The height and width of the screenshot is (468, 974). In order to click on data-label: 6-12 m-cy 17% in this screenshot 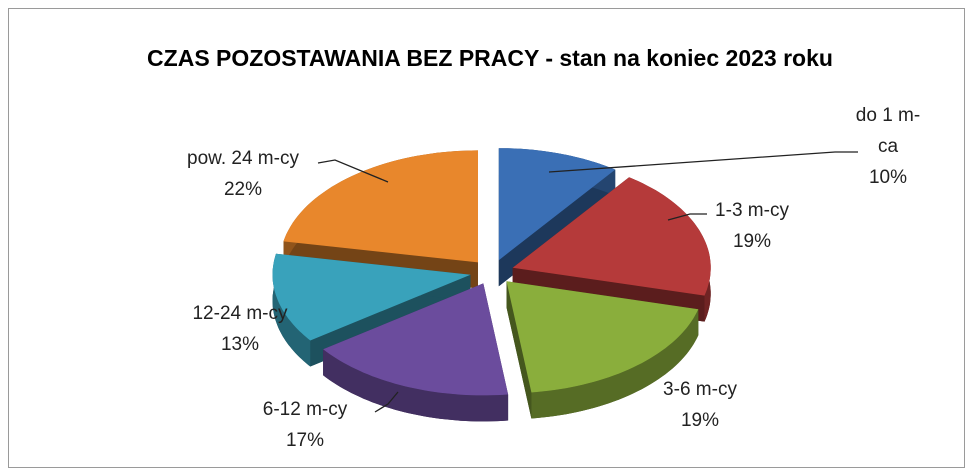, I will do `click(305, 425)`.